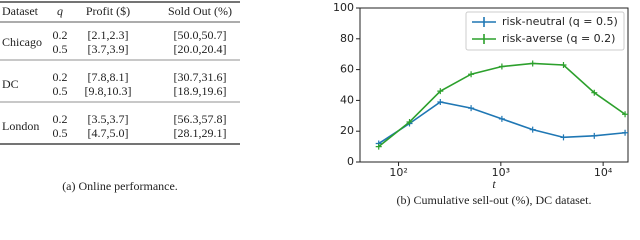 The width and height of the screenshot is (640, 240). I want to click on table-cell: [28.1,29.1], so click(200, 133).